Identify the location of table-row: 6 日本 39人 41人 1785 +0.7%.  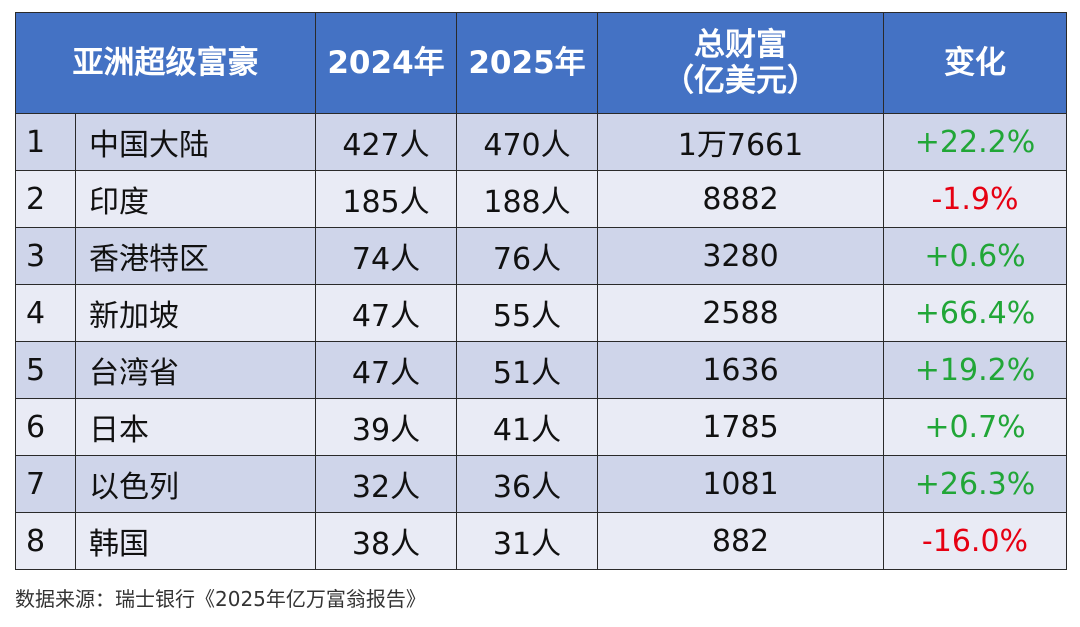
(541, 427).